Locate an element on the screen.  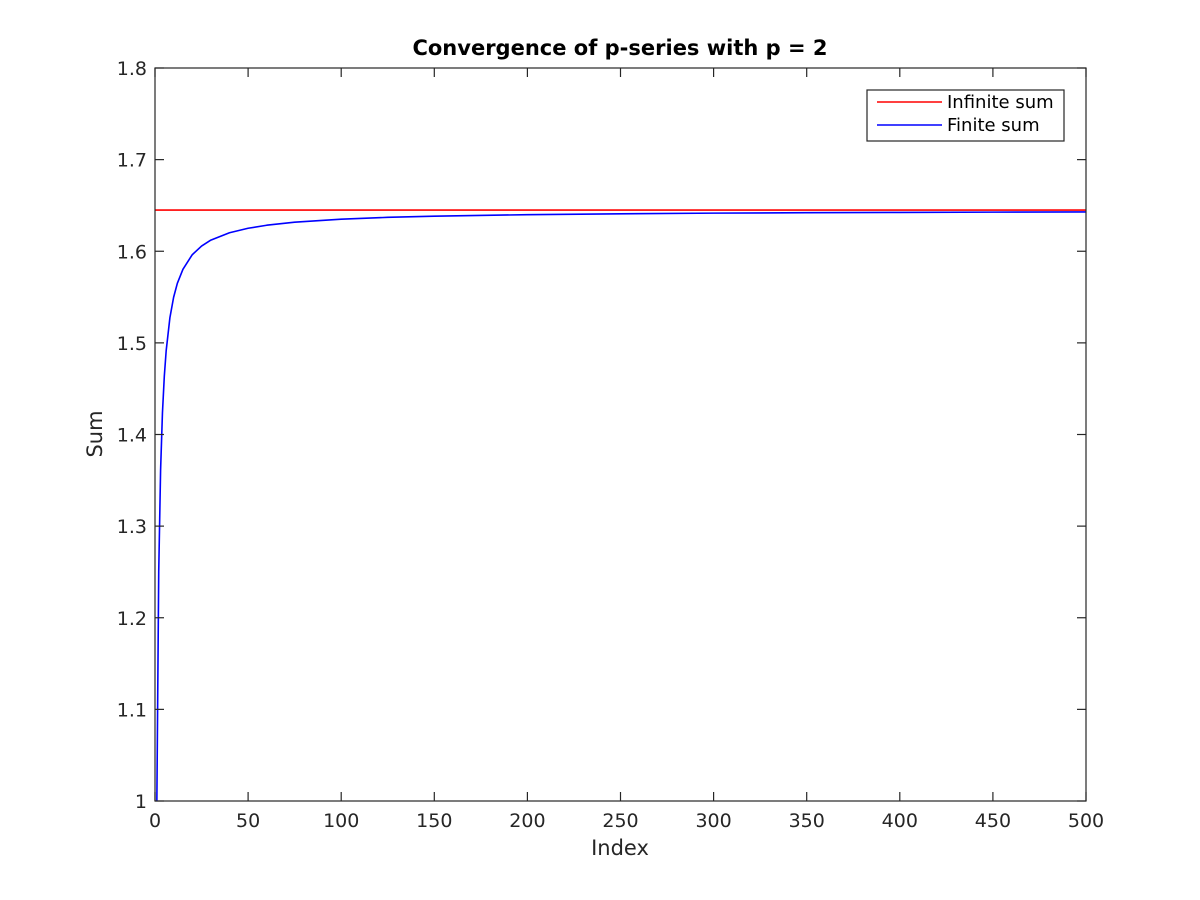
y-tick-label: 1.1 is located at coordinates (132, 710).